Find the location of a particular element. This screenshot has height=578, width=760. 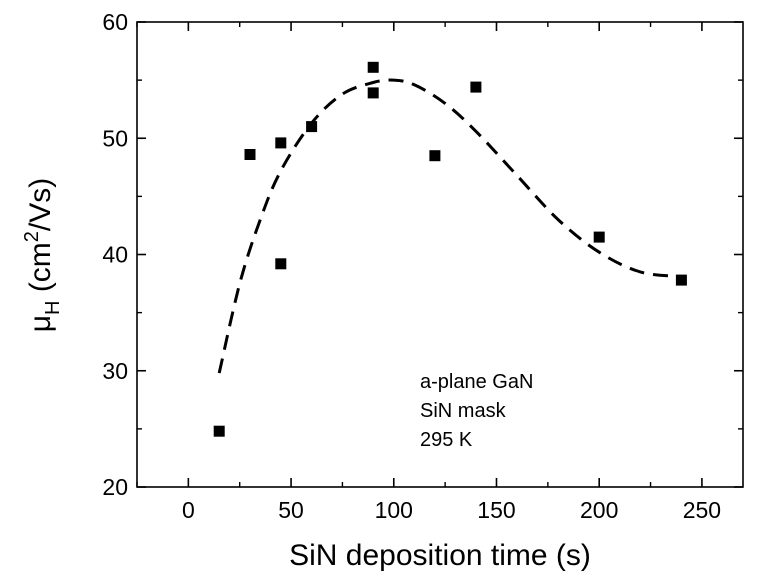

y-tick-label: 40 is located at coordinates (115, 255).